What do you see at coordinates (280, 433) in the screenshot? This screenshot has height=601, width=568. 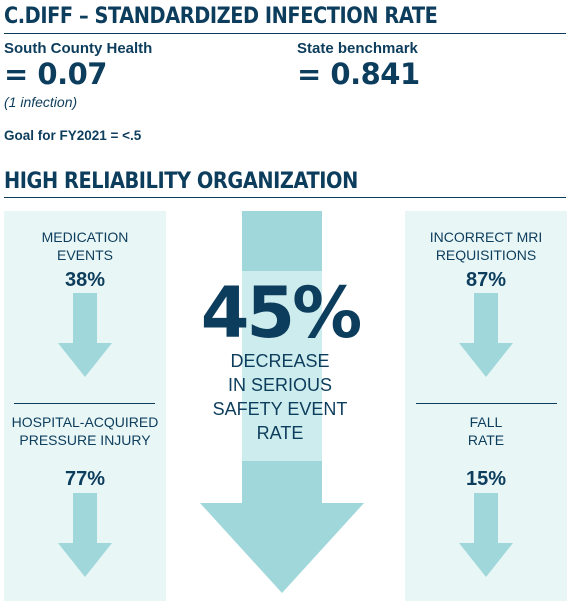 I see `center-line-4: RATE` at bounding box center [280, 433].